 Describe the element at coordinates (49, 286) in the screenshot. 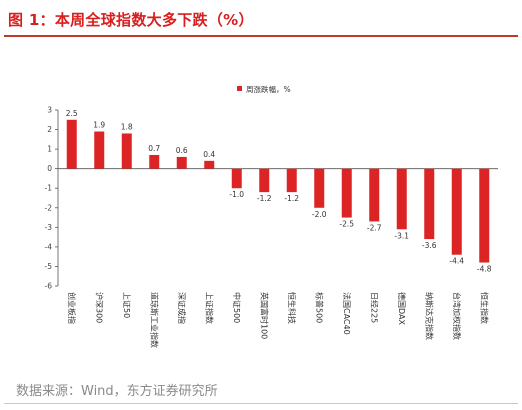

I see `y-tick-label: -6` at that location.